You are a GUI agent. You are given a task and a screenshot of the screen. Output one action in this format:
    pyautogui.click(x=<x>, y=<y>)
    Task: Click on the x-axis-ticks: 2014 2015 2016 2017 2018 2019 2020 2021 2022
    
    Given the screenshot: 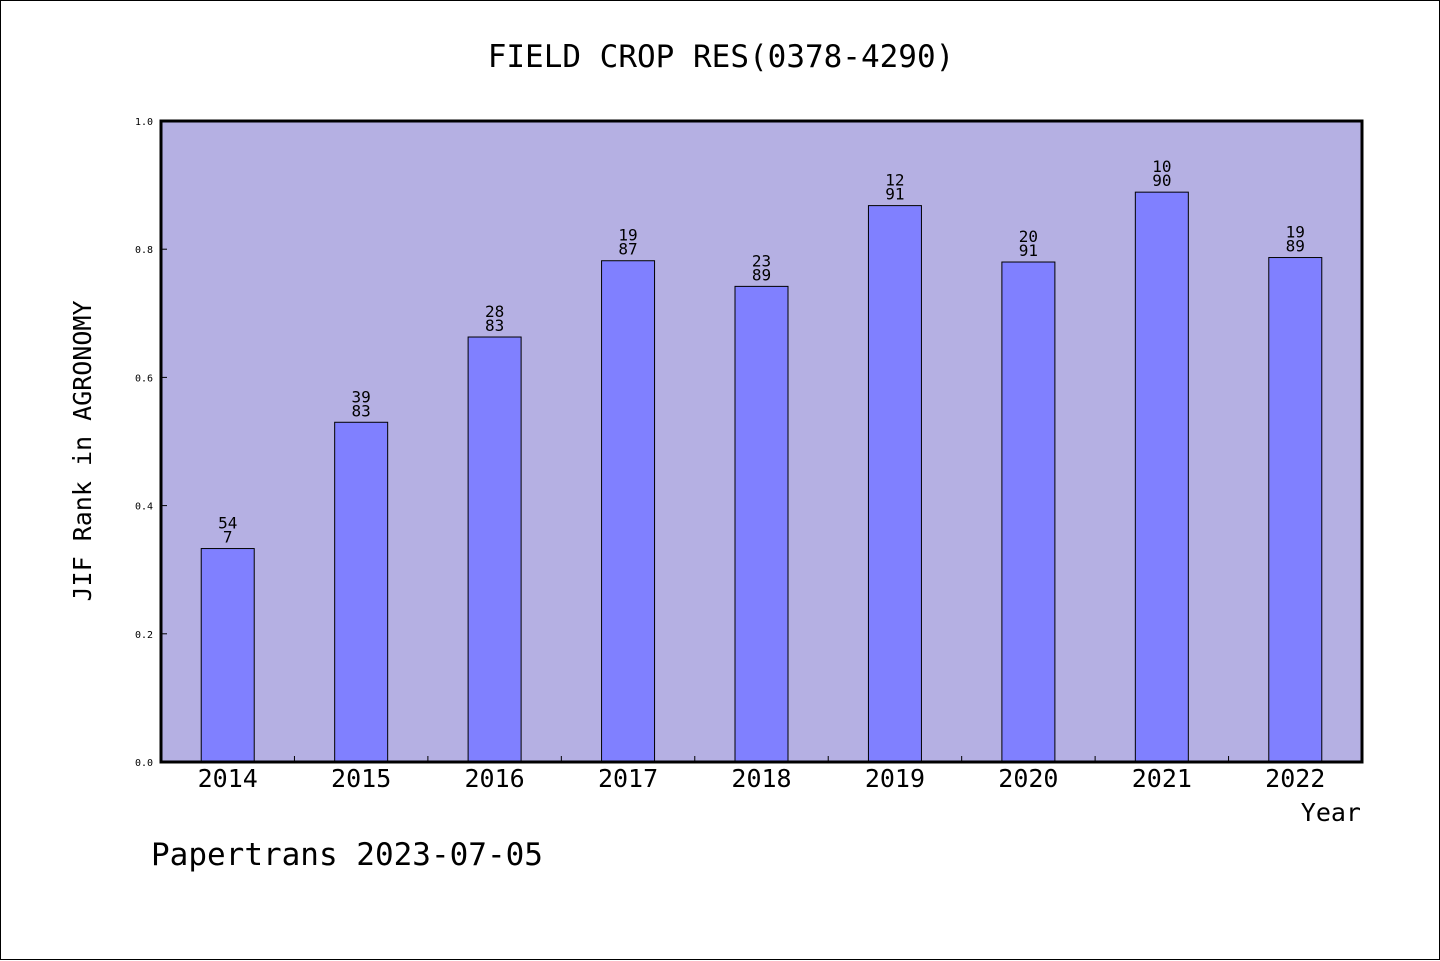 What is the action you would take?
    pyautogui.click(x=761, y=774)
    